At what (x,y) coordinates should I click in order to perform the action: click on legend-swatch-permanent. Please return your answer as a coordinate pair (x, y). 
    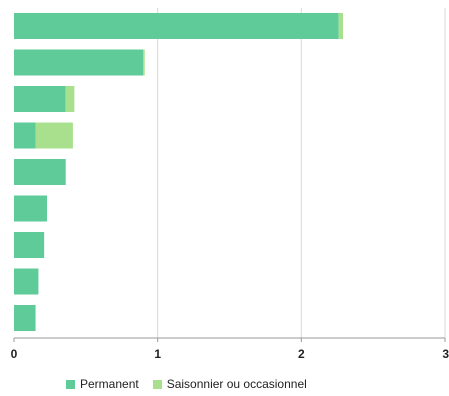
    Looking at the image, I should click on (70, 384).